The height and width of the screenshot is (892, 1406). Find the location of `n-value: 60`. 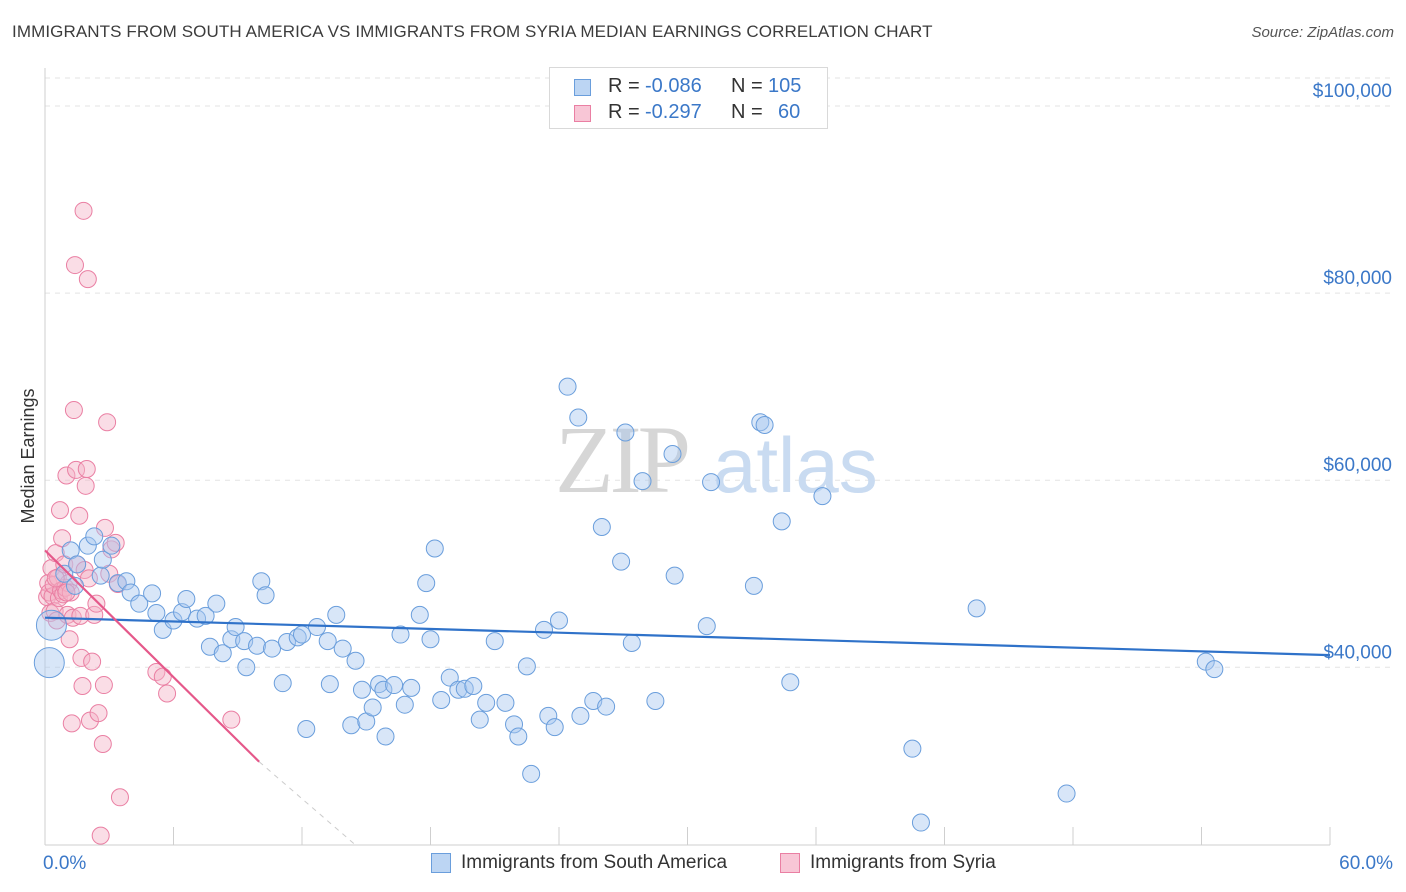

n-value: 60 is located at coordinates (789, 112).